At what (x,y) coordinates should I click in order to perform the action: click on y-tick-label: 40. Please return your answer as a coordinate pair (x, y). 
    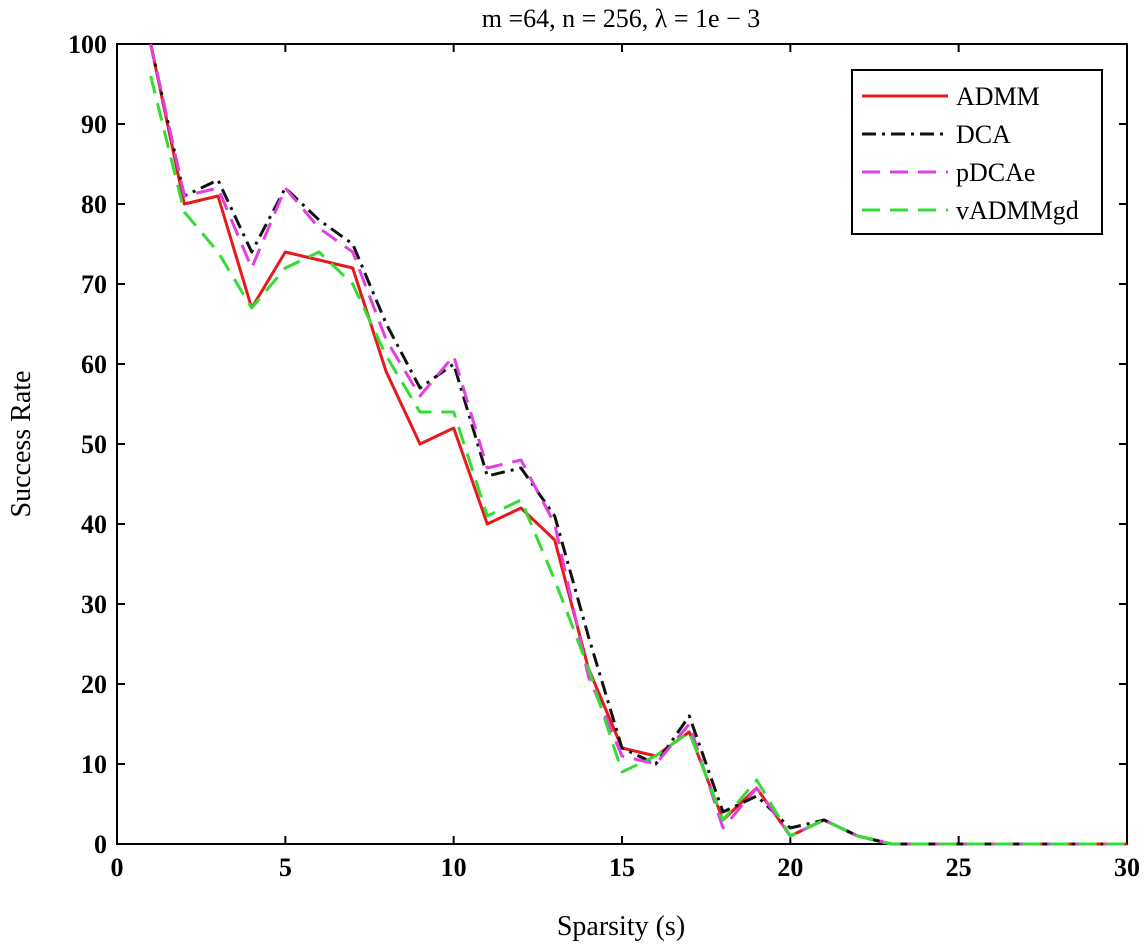
    Looking at the image, I should click on (94, 524).